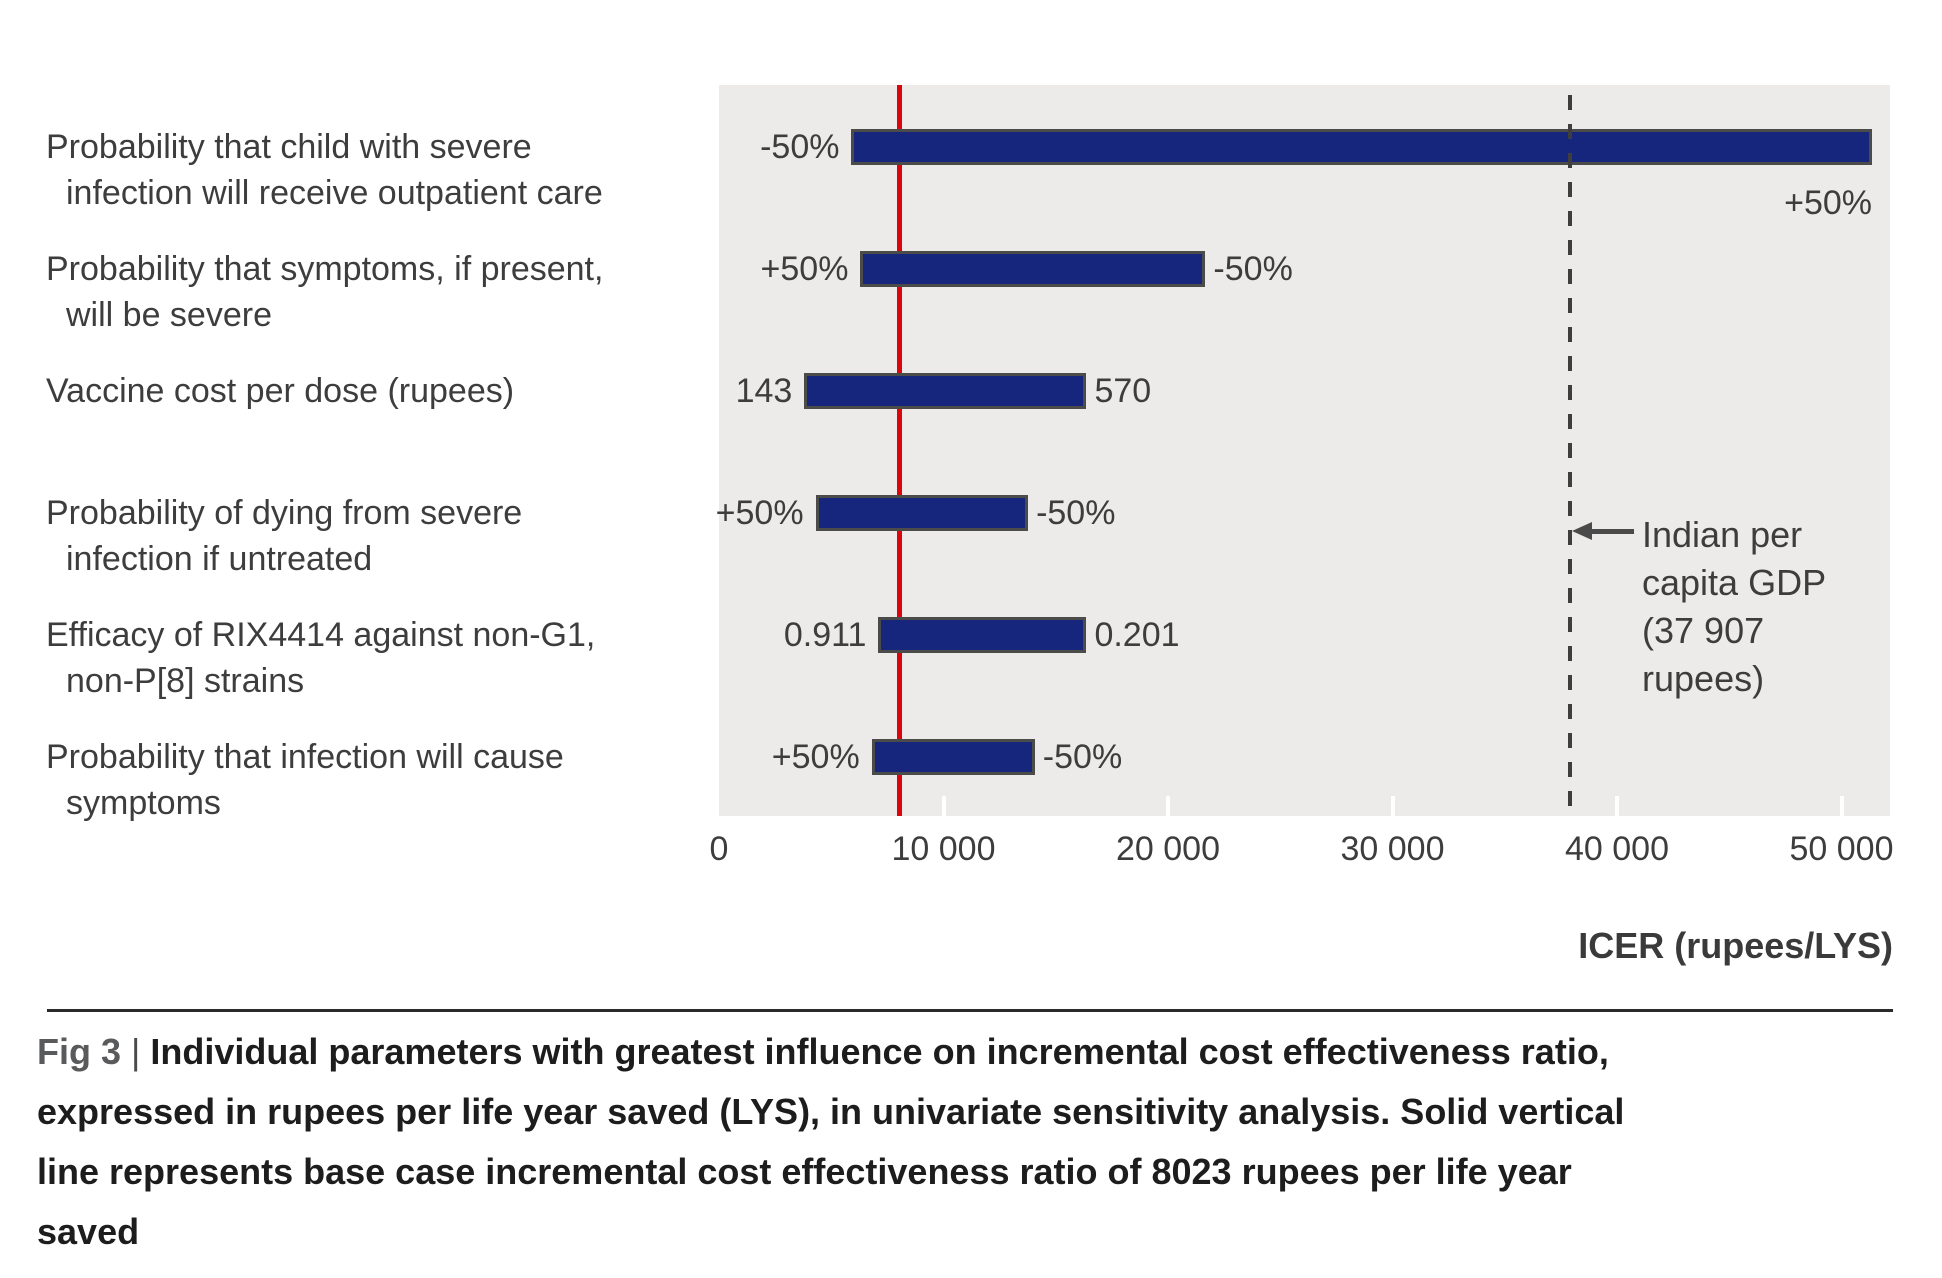 Image resolution: width=1942 pixels, height=1278 pixels. What do you see at coordinates (185, 681) in the screenshot?
I see `category-label-line: non-P[8] strains` at bounding box center [185, 681].